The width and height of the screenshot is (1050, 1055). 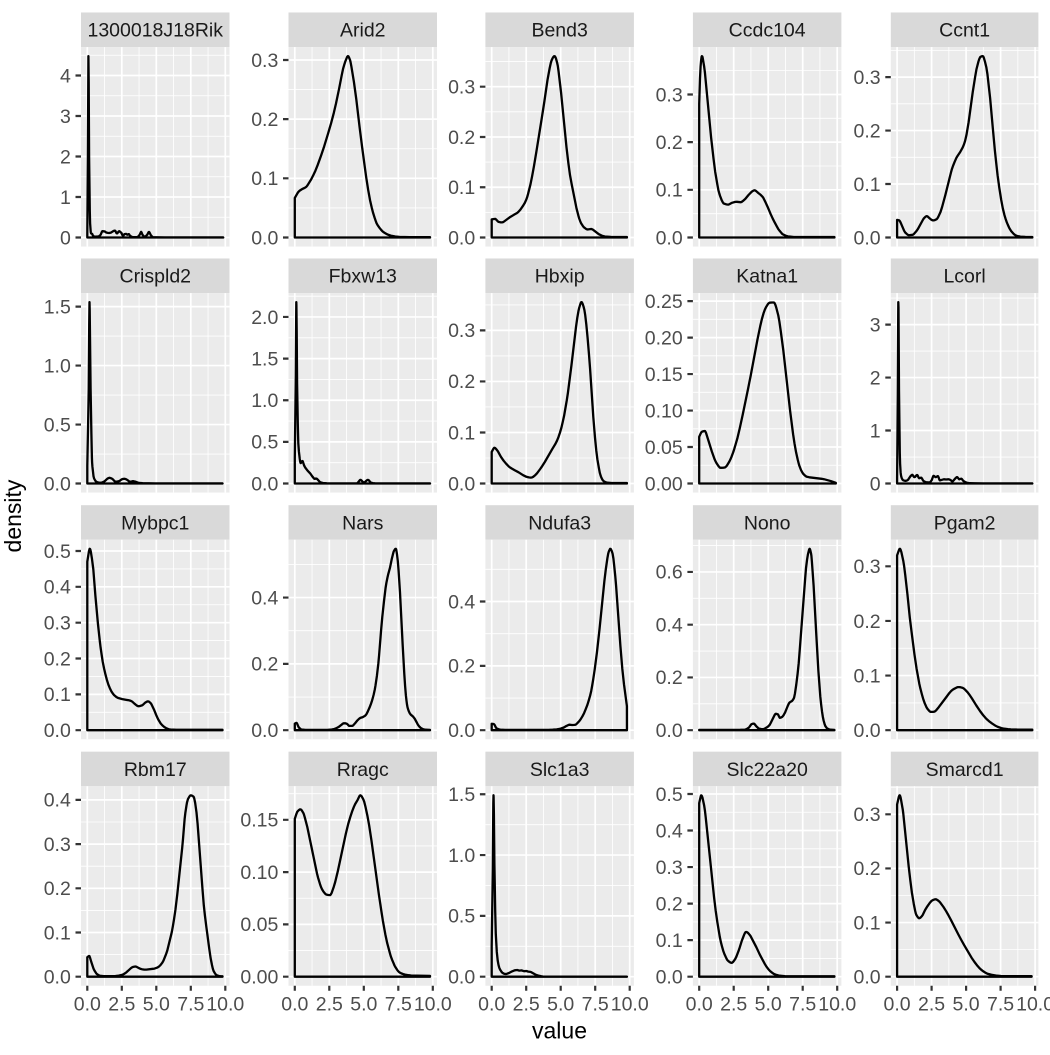 What do you see at coordinates (155, 31) in the screenshot?
I see `svg-text: 1300018J18Rik` at bounding box center [155, 31].